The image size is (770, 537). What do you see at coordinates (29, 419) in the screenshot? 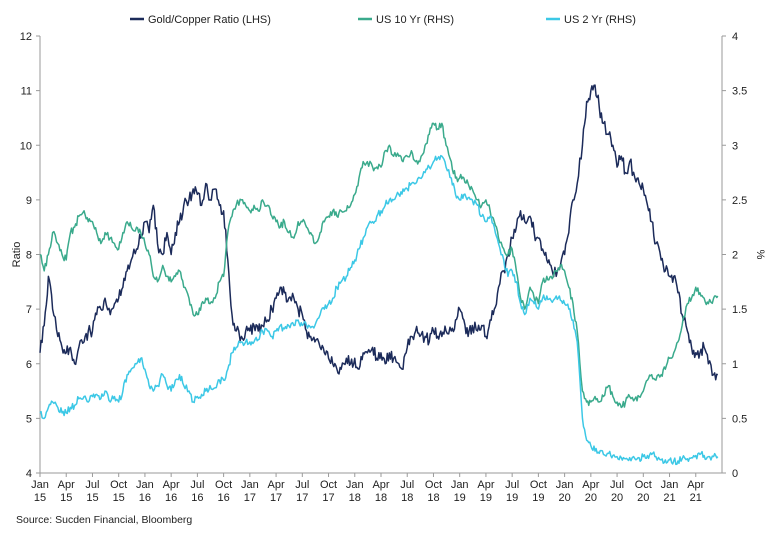
I see `y-left-tick-label: 5` at bounding box center [29, 419].